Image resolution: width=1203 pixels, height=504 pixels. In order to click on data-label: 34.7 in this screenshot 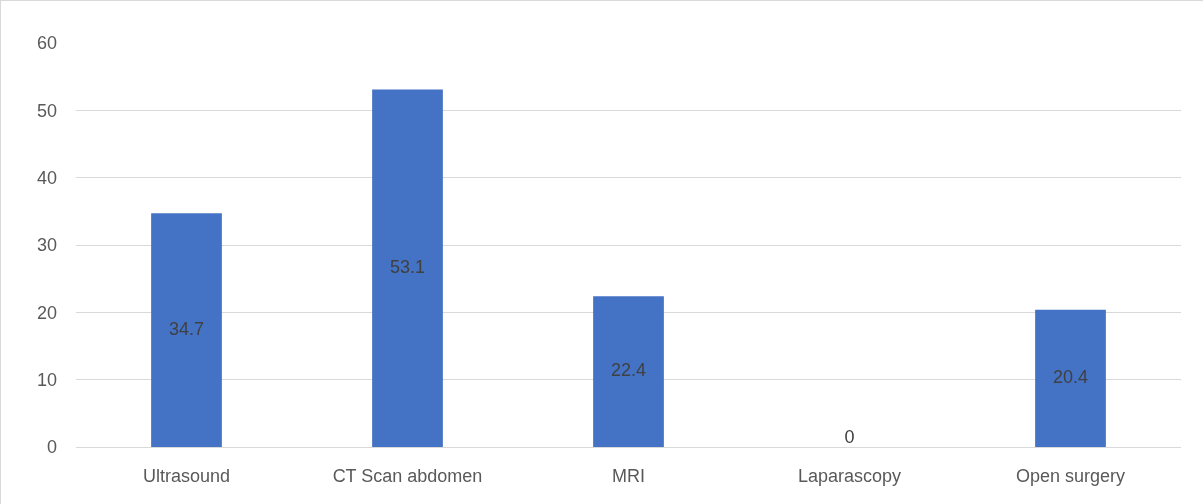, I will do `click(186, 328)`.